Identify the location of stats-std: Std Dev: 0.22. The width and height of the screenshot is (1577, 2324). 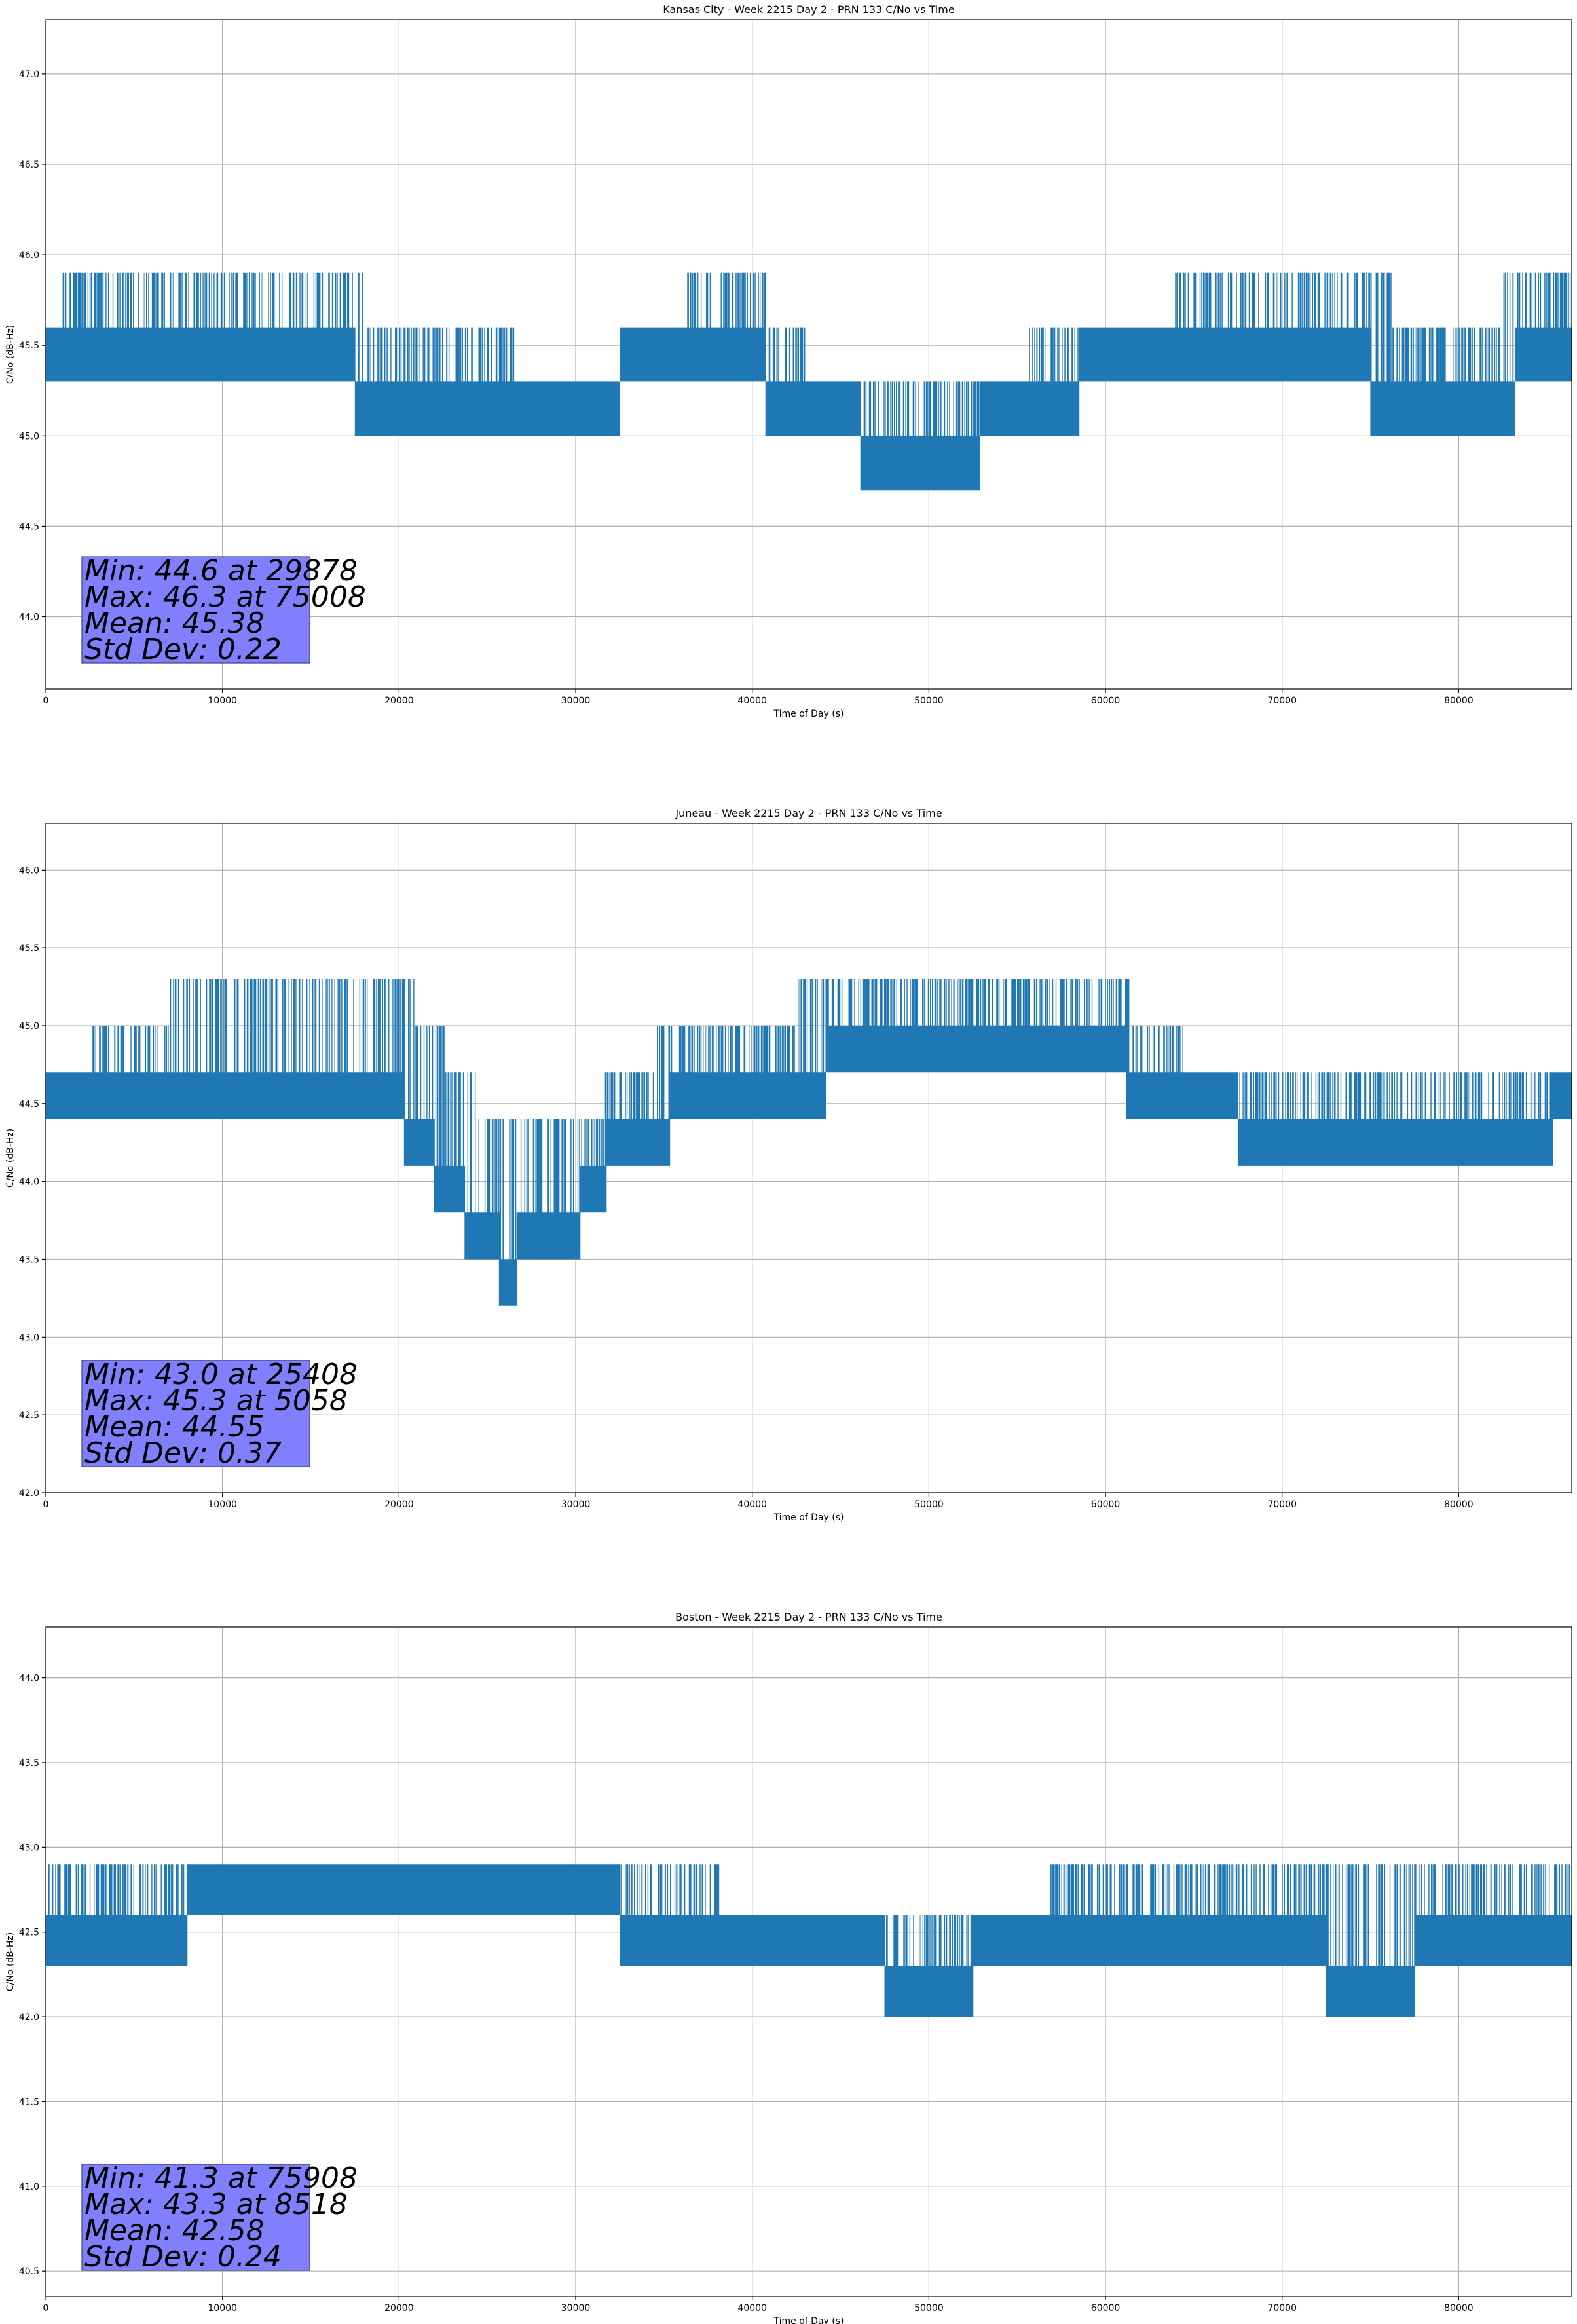
(183, 649).